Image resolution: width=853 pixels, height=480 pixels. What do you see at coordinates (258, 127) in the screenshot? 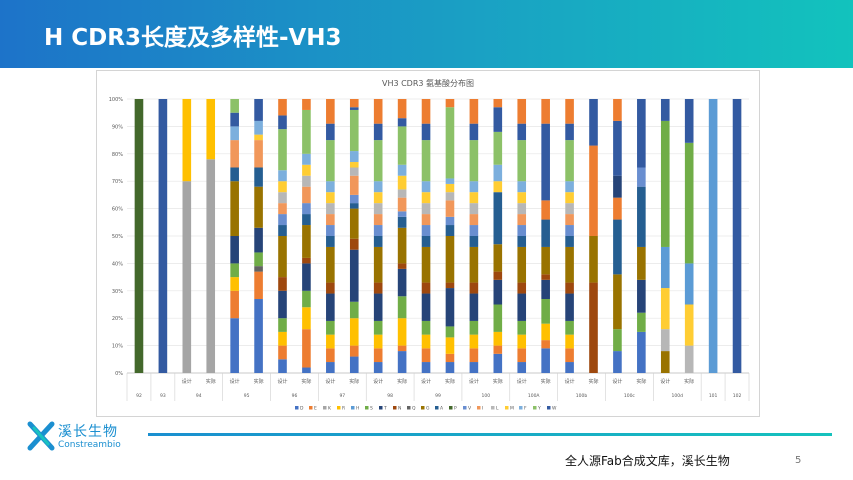
I see `bar-segment-F` at bounding box center [258, 127].